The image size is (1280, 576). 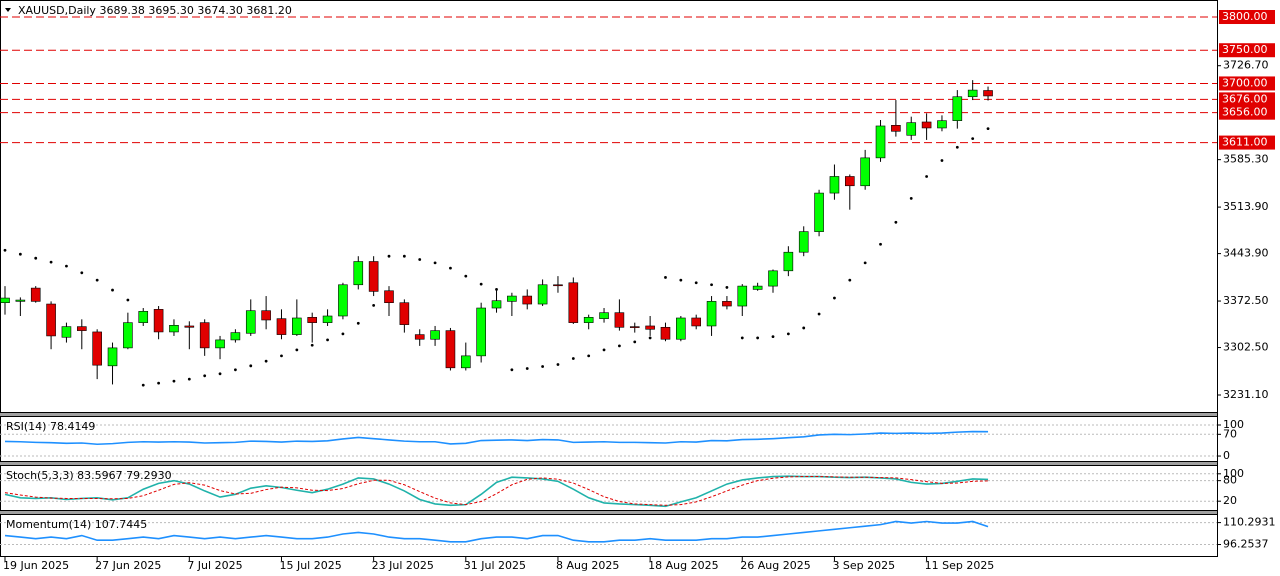 What do you see at coordinates (1245, 16) in the screenshot?
I see `price-level-label: 3800.00` at bounding box center [1245, 16].